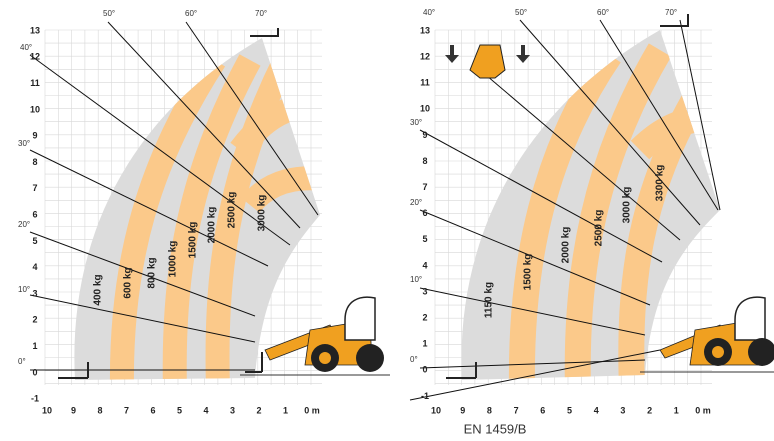 This screenshot has width=774, height=441. I want to click on load-label: 1000 kg, so click(173, 259).